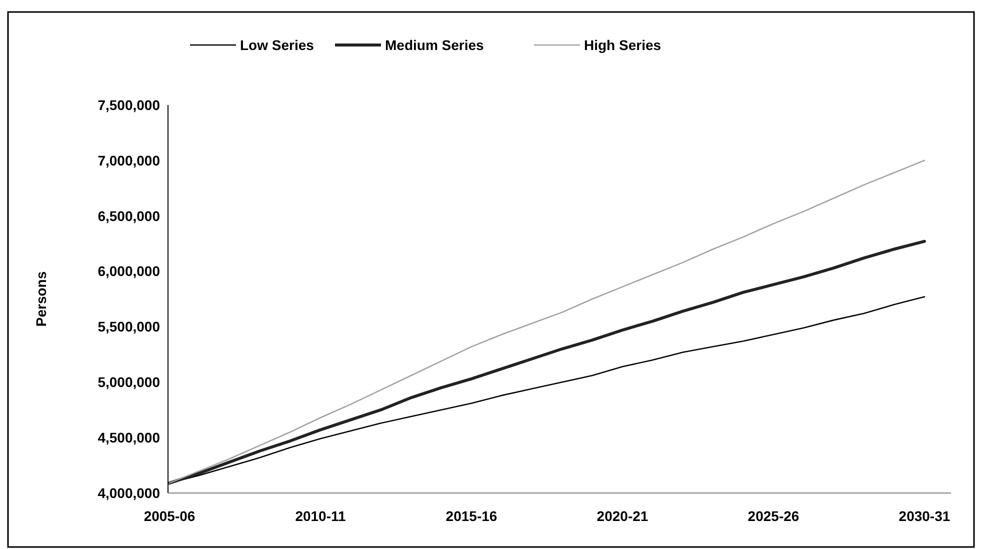 This screenshot has width=981, height=549. I want to click on y-tick-label: 7,500,000, so click(129, 104).